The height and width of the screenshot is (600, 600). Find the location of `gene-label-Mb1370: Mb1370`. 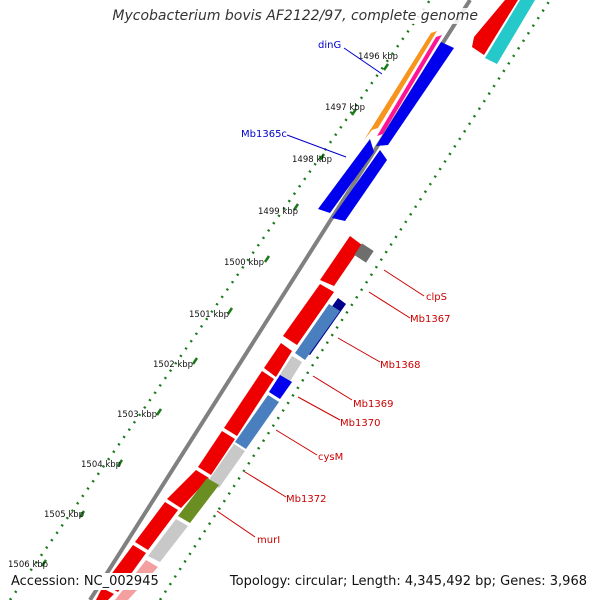

gene-label-Mb1370: Mb1370 is located at coordinates (360, 423).